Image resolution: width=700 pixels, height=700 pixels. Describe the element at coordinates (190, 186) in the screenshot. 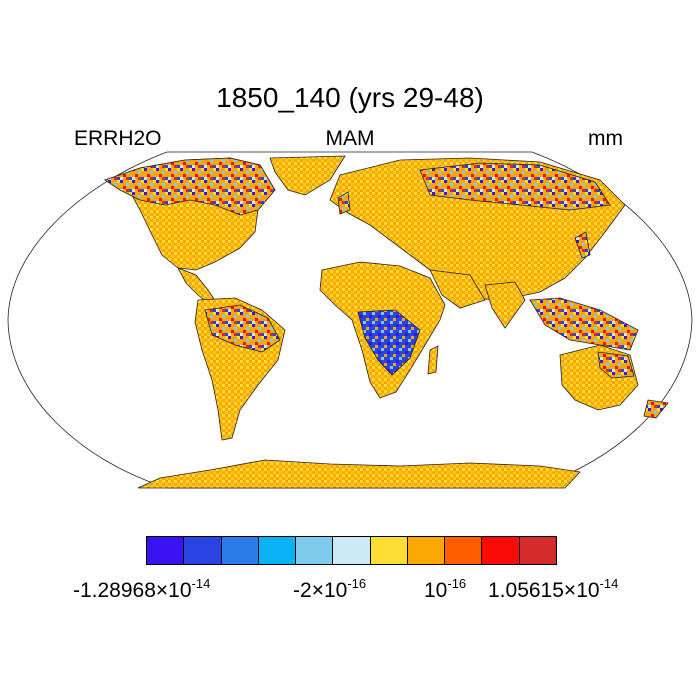

I see `canada-mix` at that location.